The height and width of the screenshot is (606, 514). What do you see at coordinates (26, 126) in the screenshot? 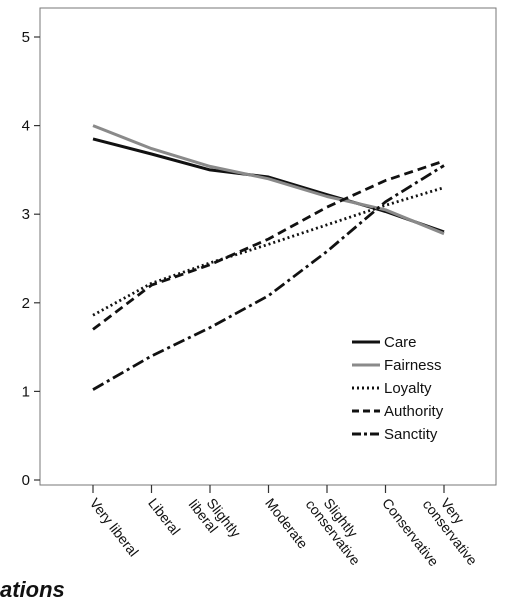
I see `y-tick-label: 4` at bounding box center [26, 126].